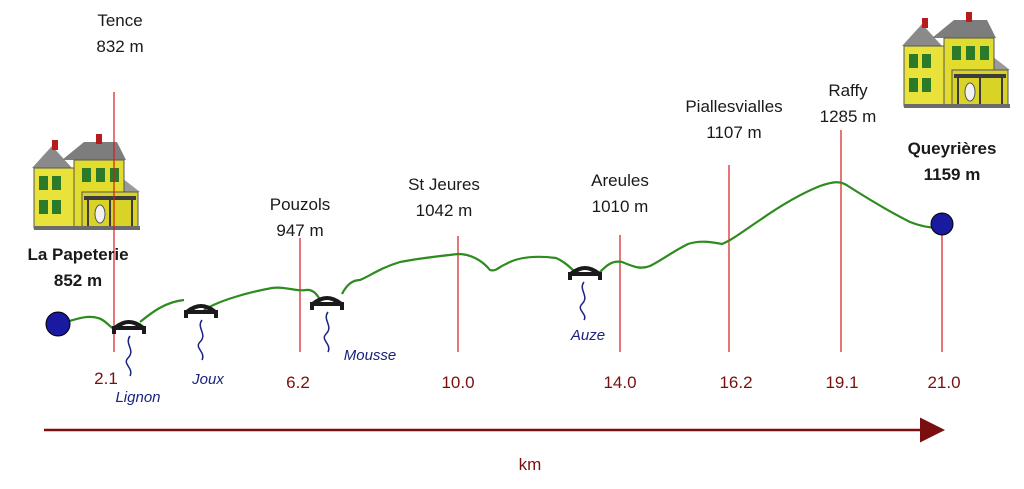 This screenshot has width=1024, height=489. What do you see at coordinates (942, 224) in the screenshot?
I see `end-point` at bounding box center [942, 224].